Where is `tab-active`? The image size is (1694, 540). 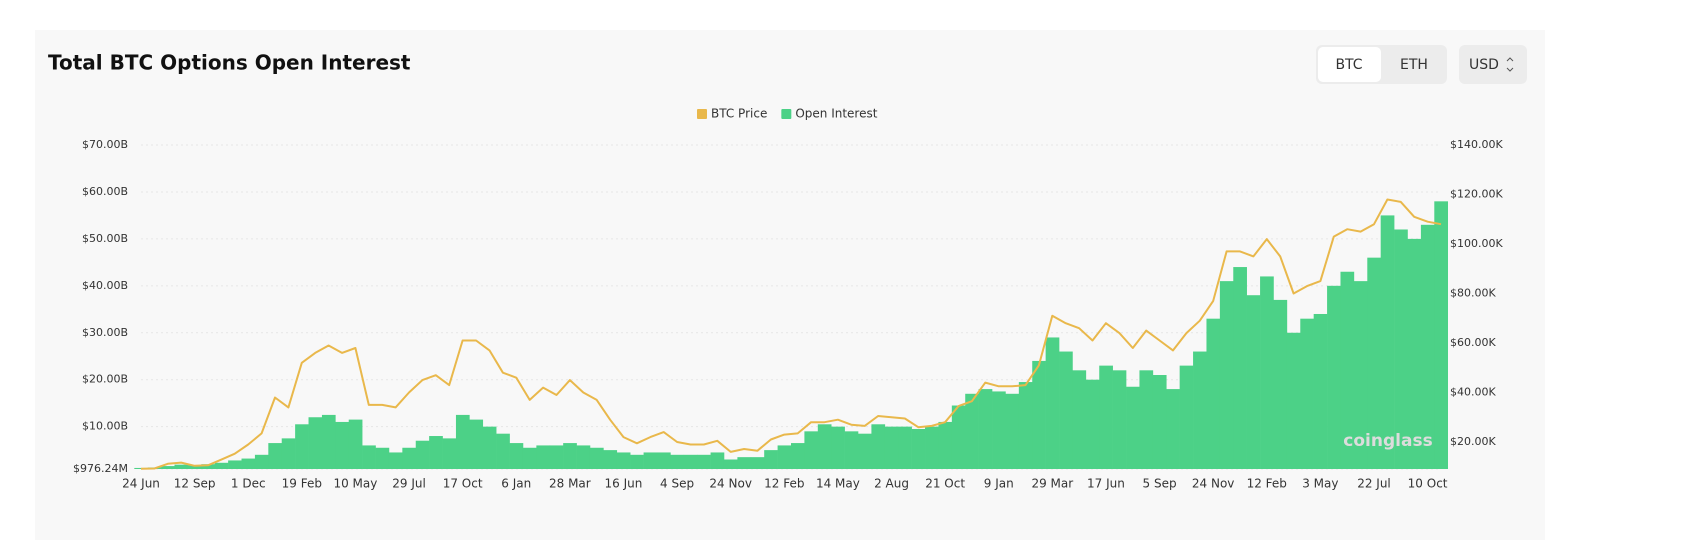
tab-active is located at coordinates (1349, 64).